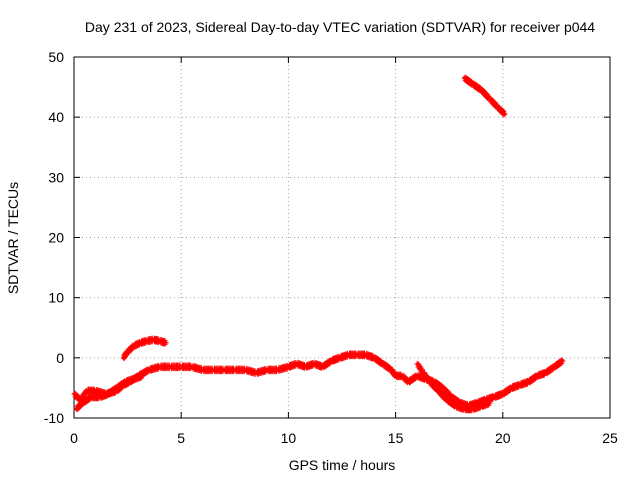  What do you see at coordinates (56, 117) in the screenshot?
I see `y-tick-label: 40` at bounding box center [56, 117].